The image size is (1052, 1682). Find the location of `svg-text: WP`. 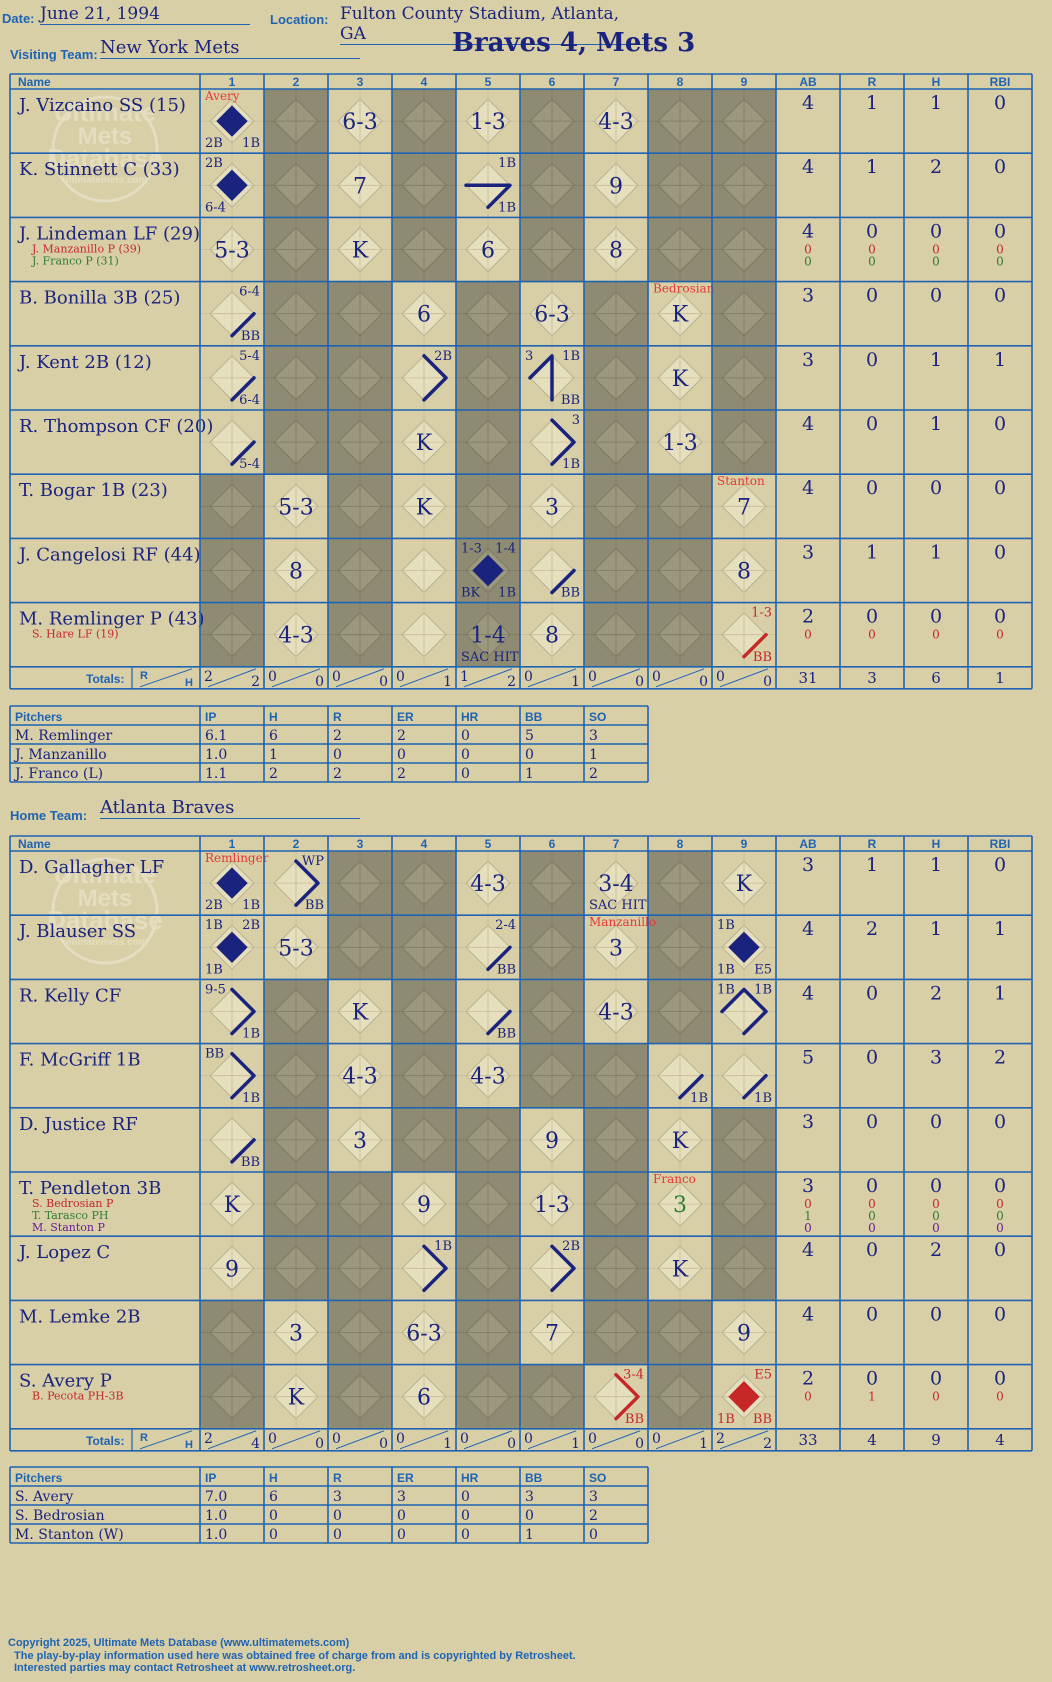

svg-text: WP is located at coordinates (313, 861).